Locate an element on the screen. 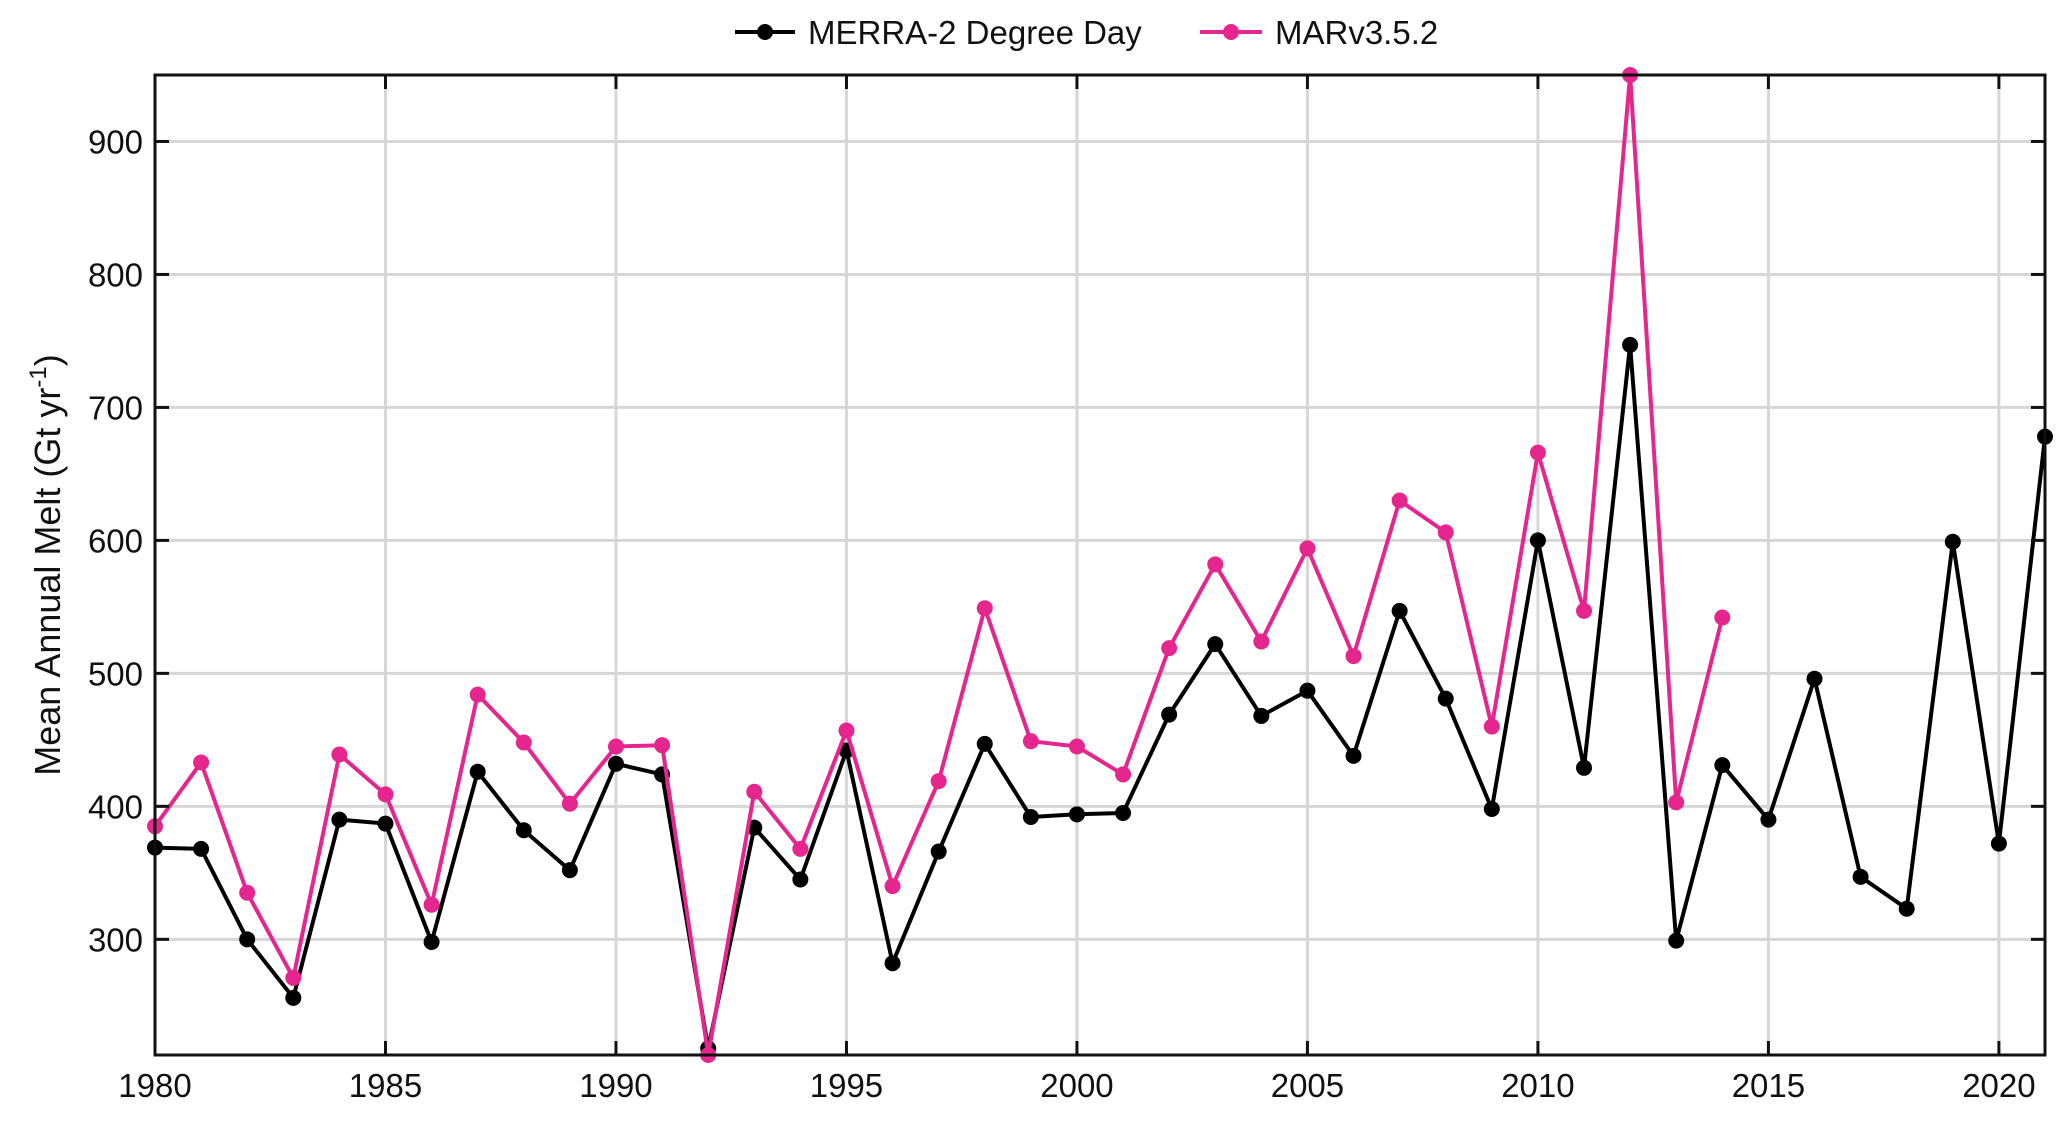  data-point-marv3-5-2-2004 is located at coordinates (1261, 641).